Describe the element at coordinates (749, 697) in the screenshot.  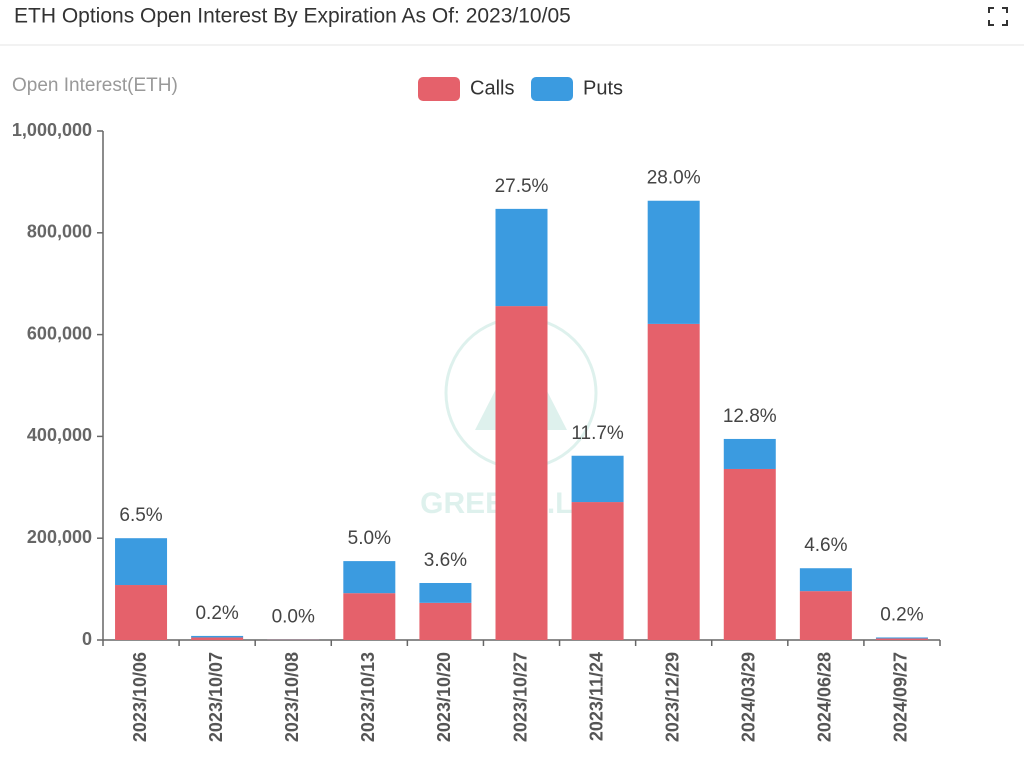
I see `x-tick-label: 2024/03/29` at that location.